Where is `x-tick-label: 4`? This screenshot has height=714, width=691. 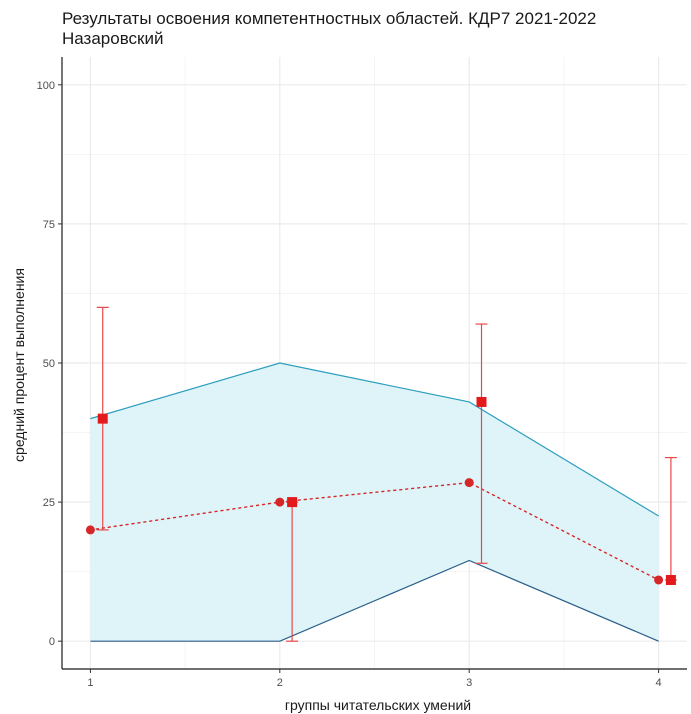
x-tick-label: 4 is located at coordinates (659, 683).